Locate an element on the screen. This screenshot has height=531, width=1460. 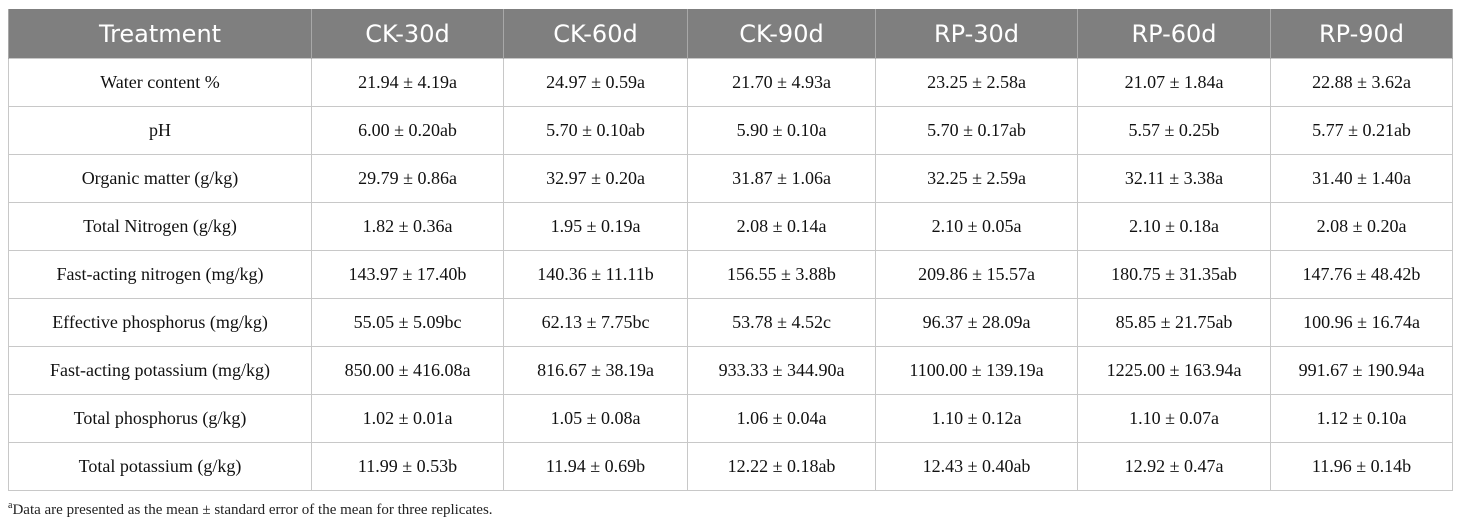
table-cell: 11.96 ± 0.14b is located at coordinates (1361, 466).